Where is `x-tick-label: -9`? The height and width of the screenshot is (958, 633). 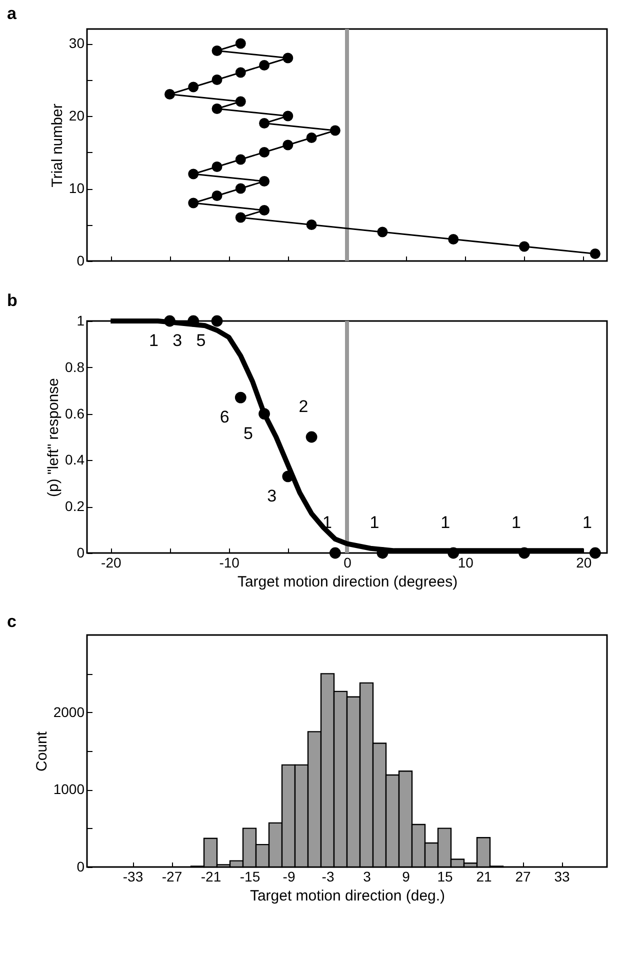 x-tick-label: -9 is located at coordinates (289, 876).